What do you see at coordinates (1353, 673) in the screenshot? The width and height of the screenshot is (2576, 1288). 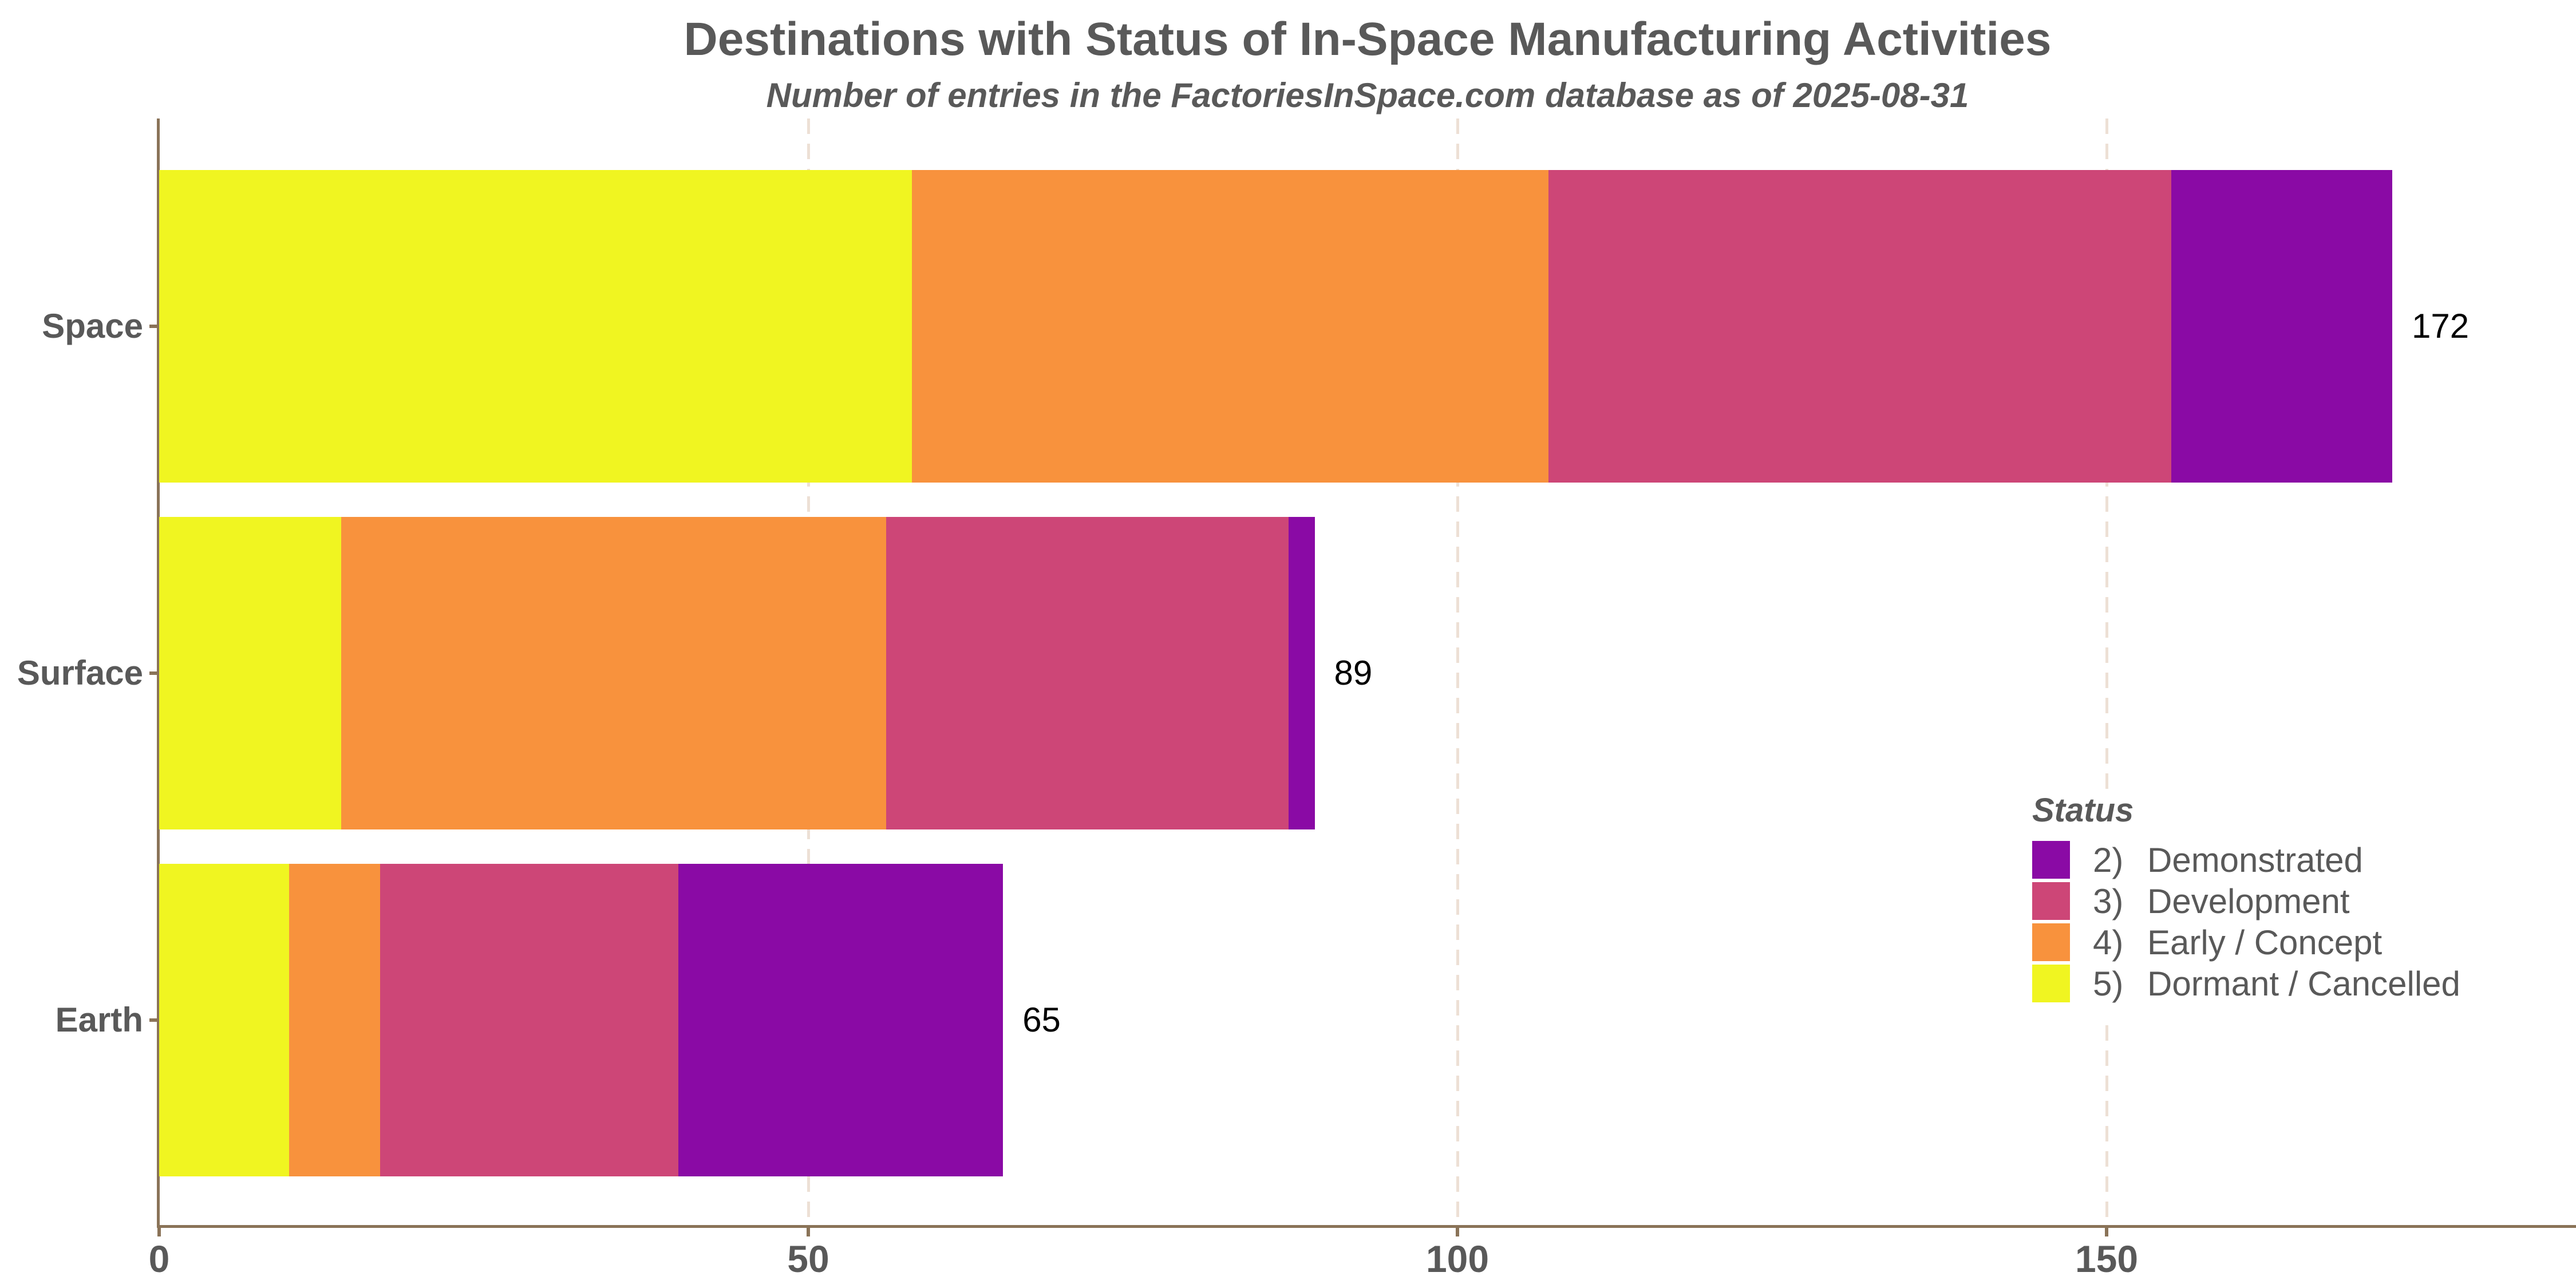 I see `value-label-surface: 89` at bounding box center [1353, 673].